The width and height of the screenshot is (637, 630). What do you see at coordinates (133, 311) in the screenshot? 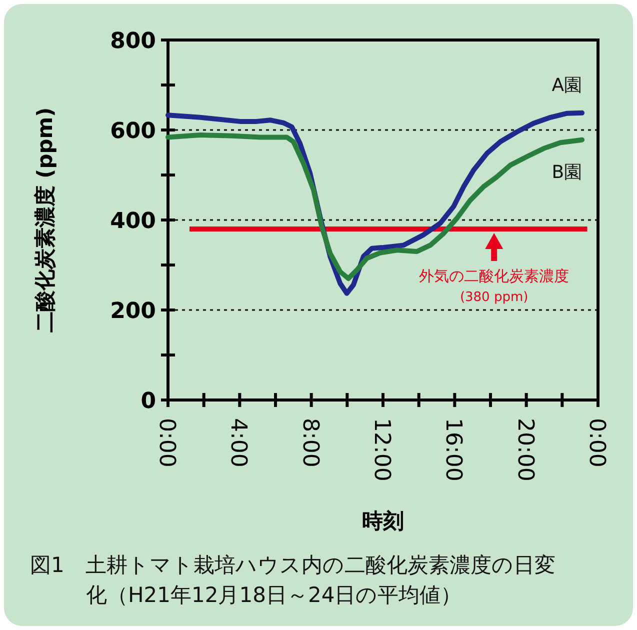
I see `y-tick-label: 200` at bounding box center [133, 311].